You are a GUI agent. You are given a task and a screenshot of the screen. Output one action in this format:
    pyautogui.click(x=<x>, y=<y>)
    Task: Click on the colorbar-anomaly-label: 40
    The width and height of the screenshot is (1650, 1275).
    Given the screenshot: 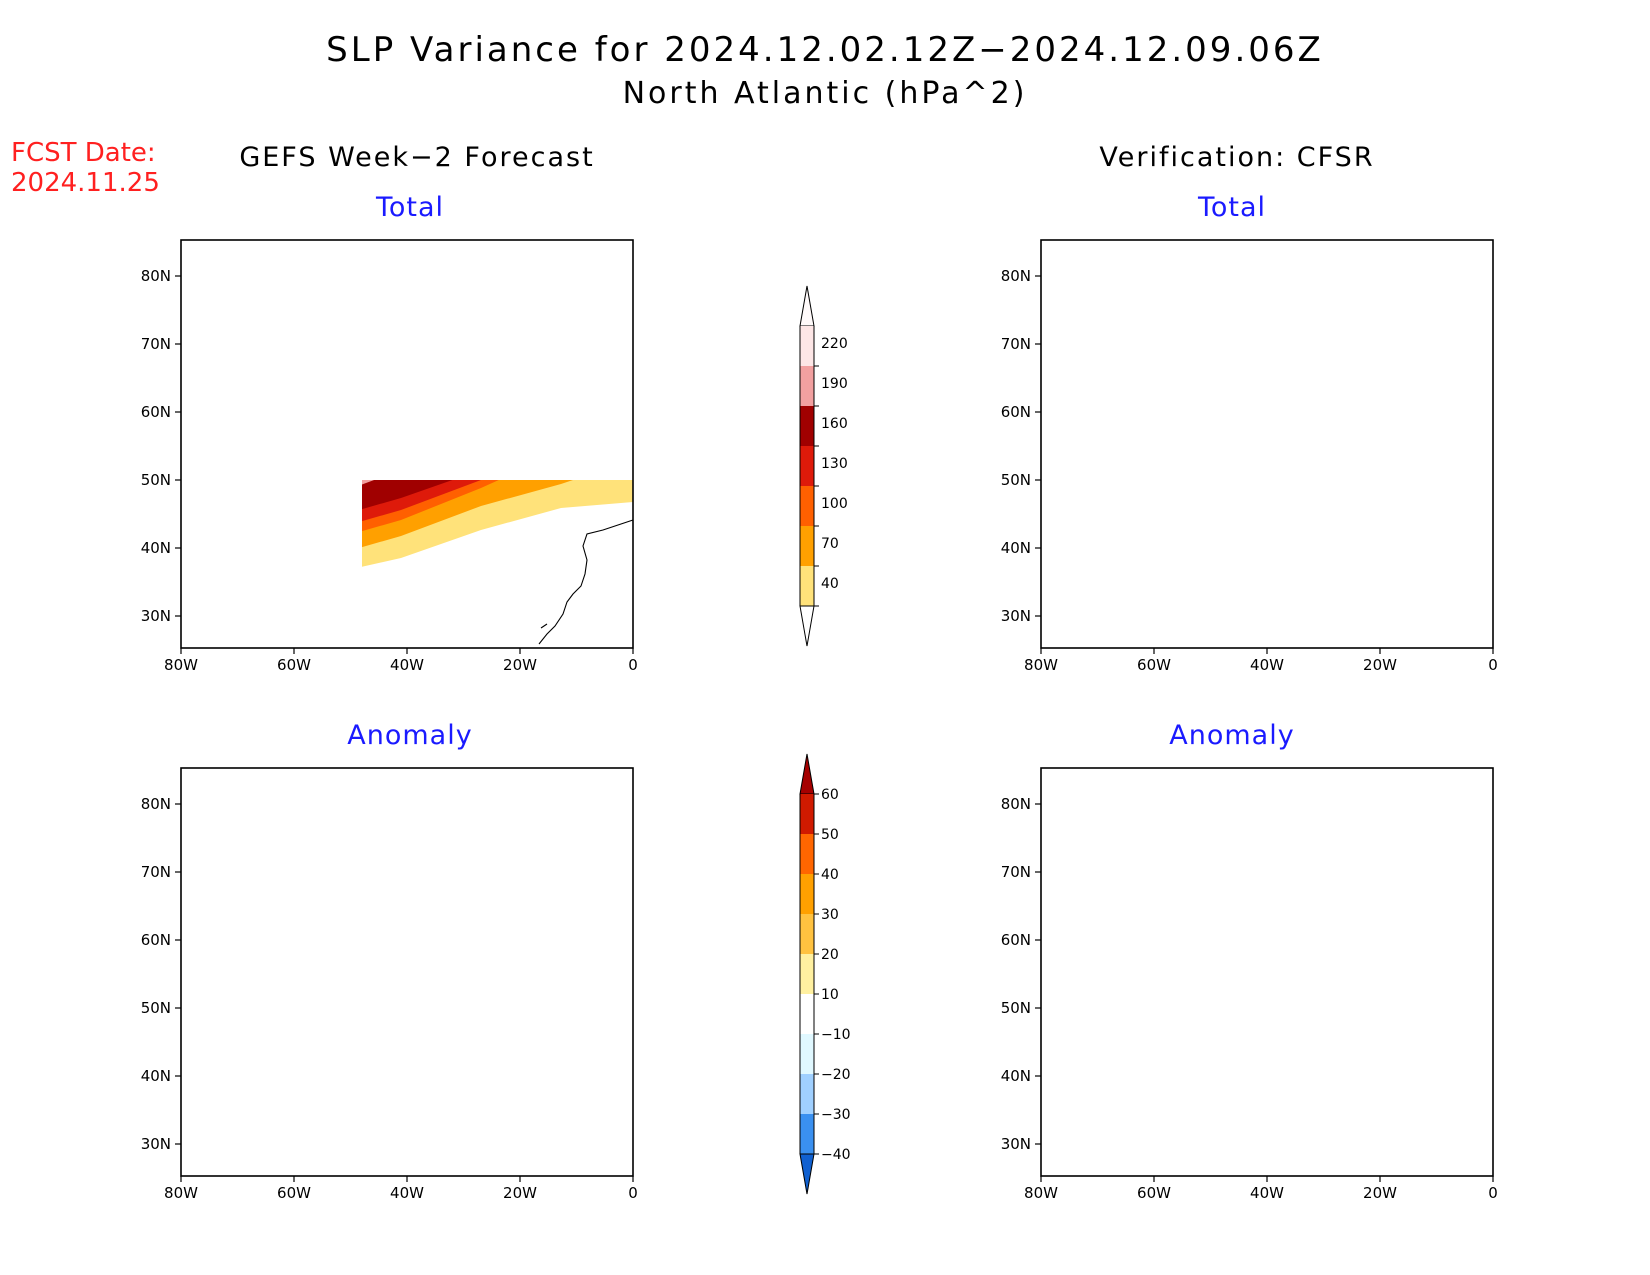 What is the action you would take?
    pyautogui.click(x=830, y=875)
    